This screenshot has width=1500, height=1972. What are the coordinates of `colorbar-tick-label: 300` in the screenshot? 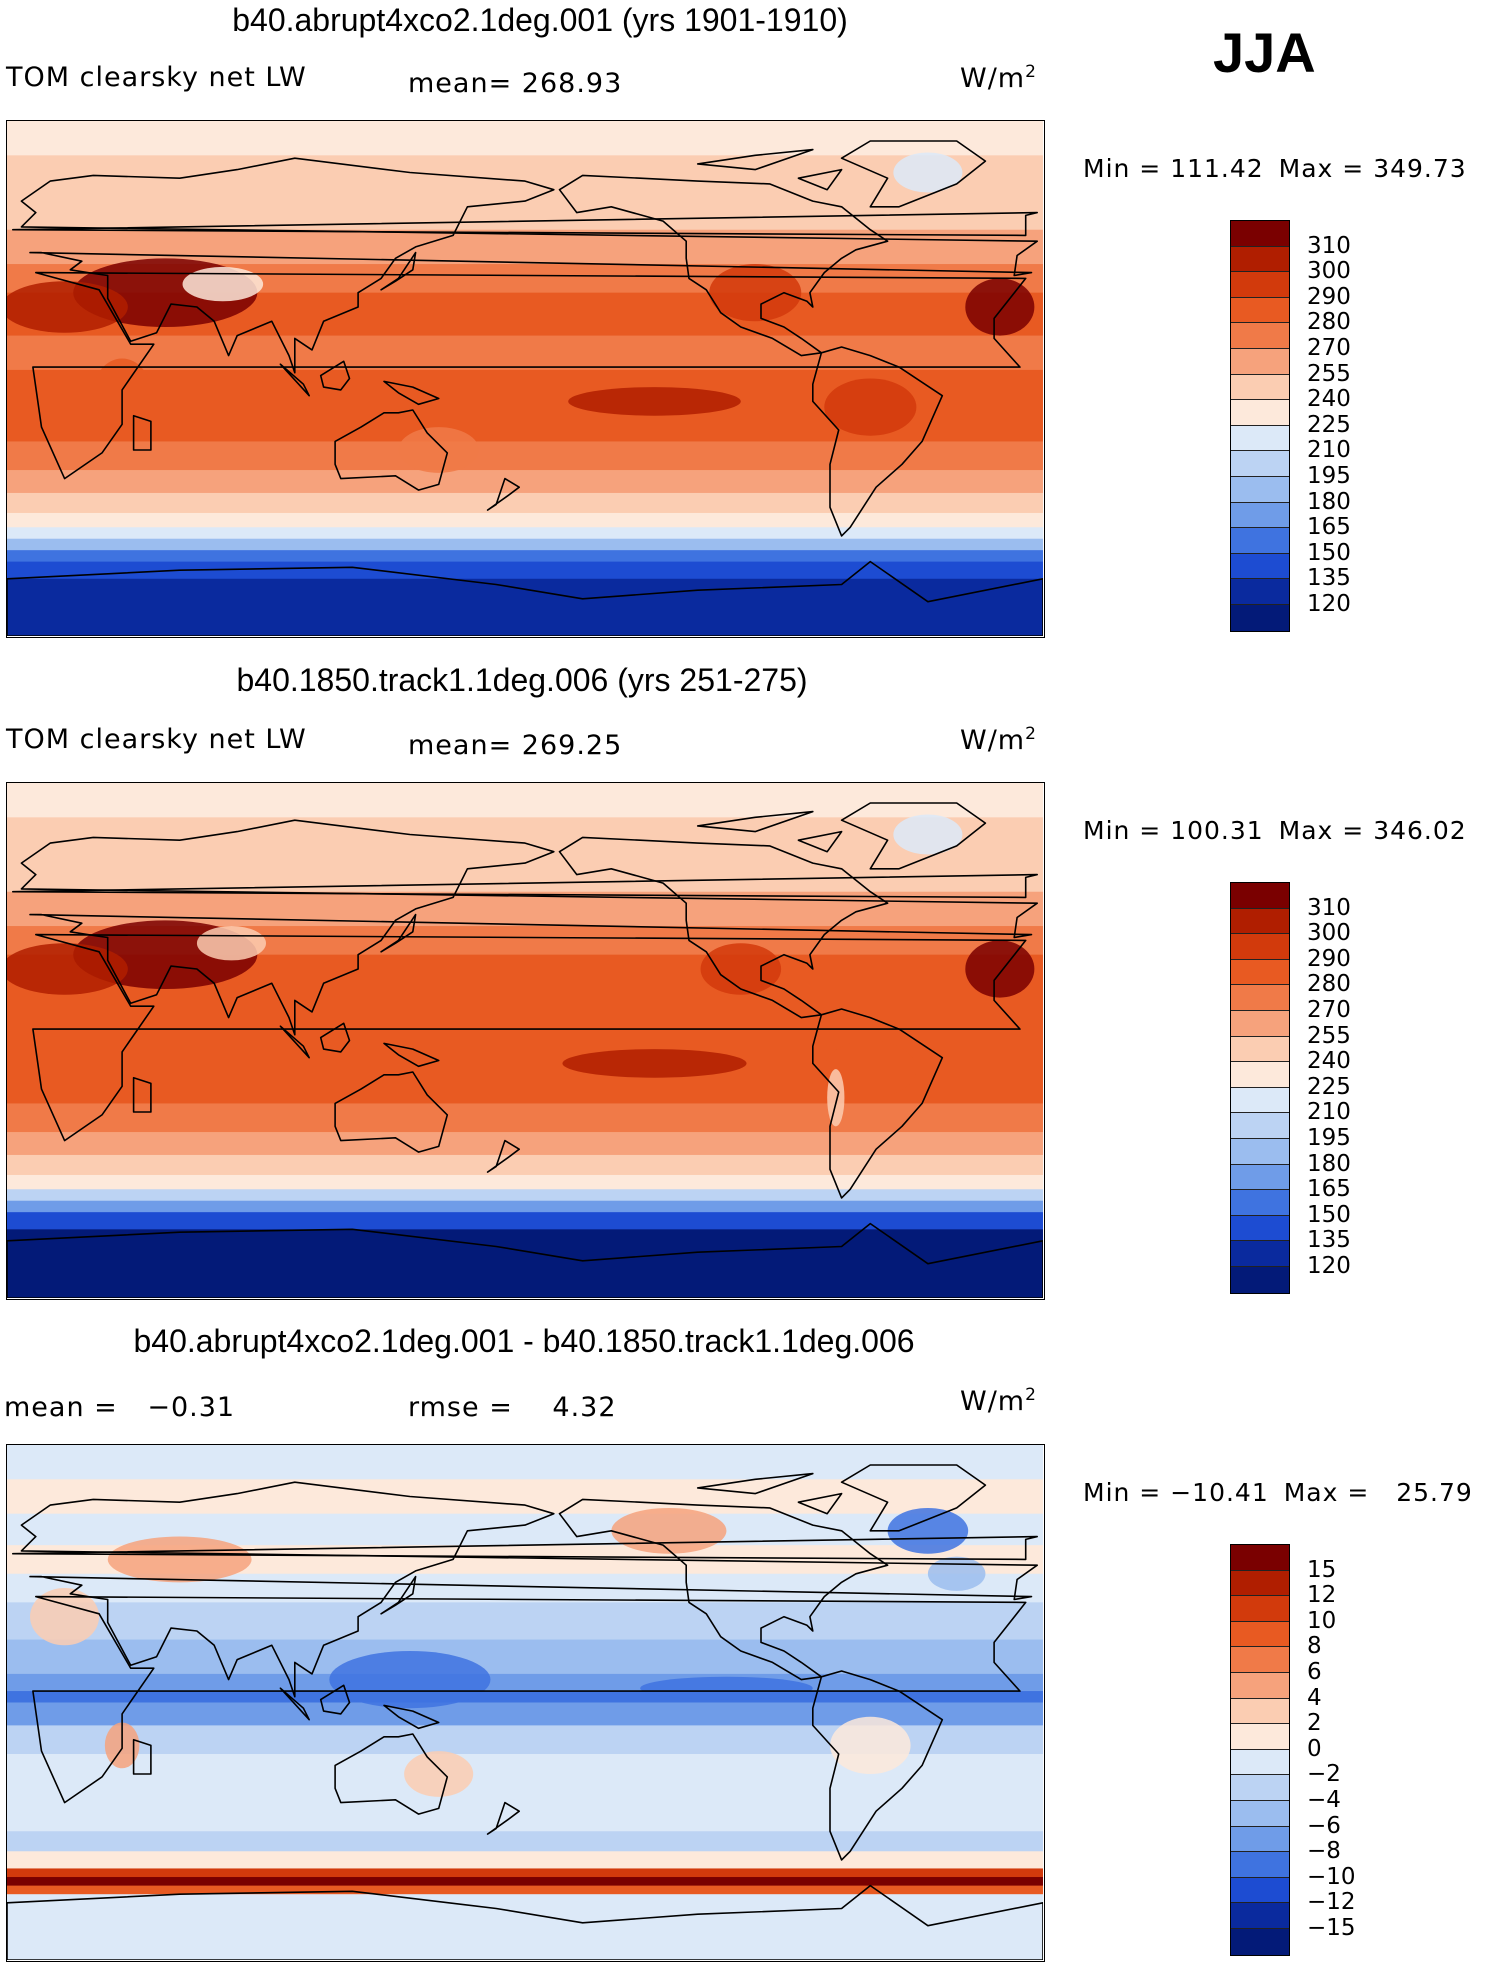 It's located at (1329, 933).